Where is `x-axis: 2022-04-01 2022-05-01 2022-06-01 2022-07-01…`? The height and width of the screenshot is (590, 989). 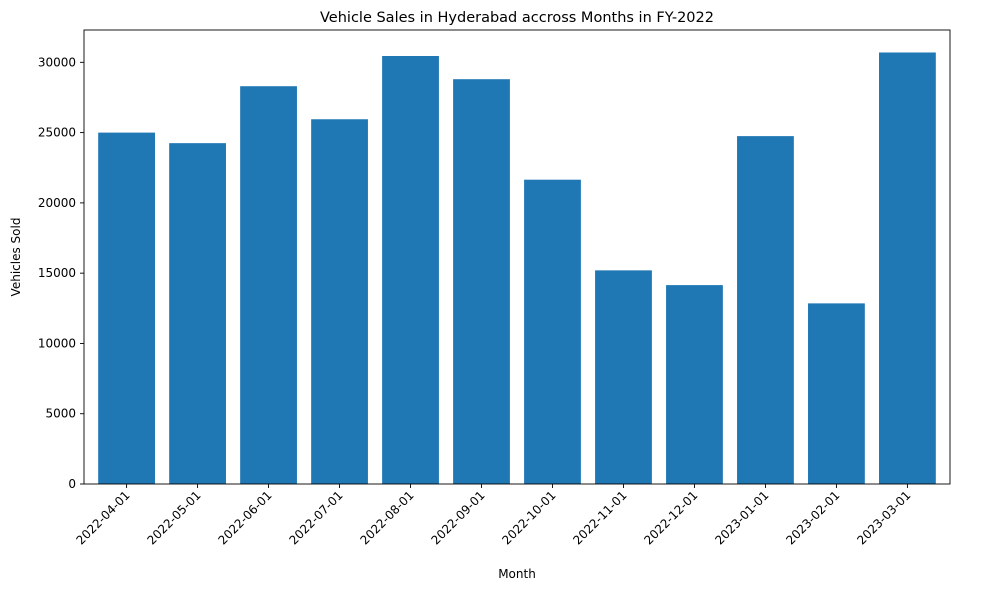 x-axis: 2022-04-01 2022-05-01 2022-06-01 2022-07-01… is located at coordinates (493, 515).